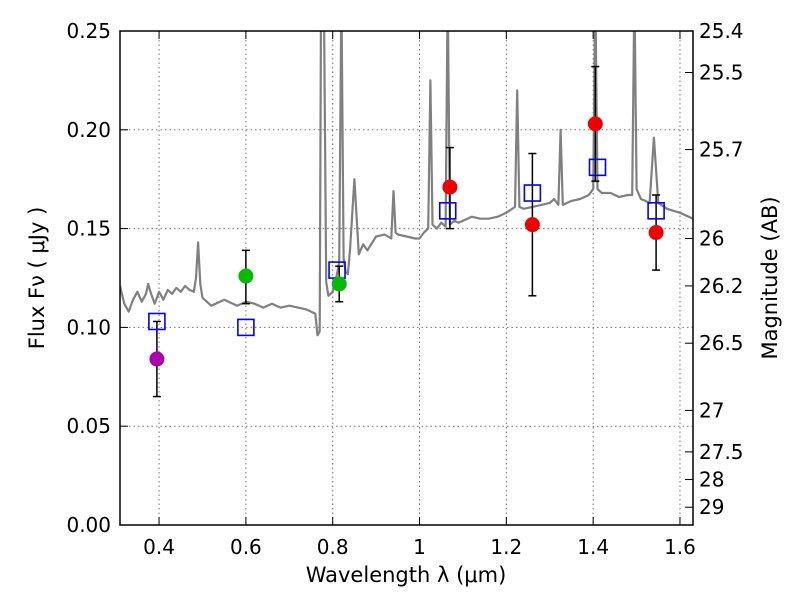  I want to click on observed-u-point, so click(157, 359).